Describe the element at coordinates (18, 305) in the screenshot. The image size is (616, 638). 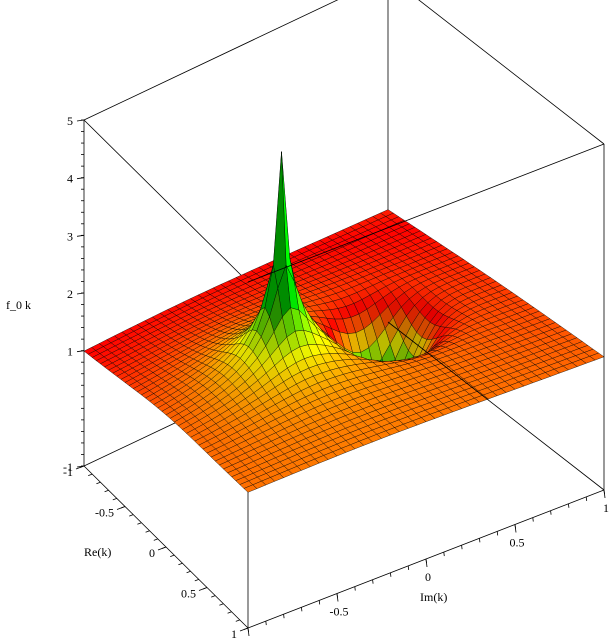
I see `z-axis-label: f_0 k` at that location.